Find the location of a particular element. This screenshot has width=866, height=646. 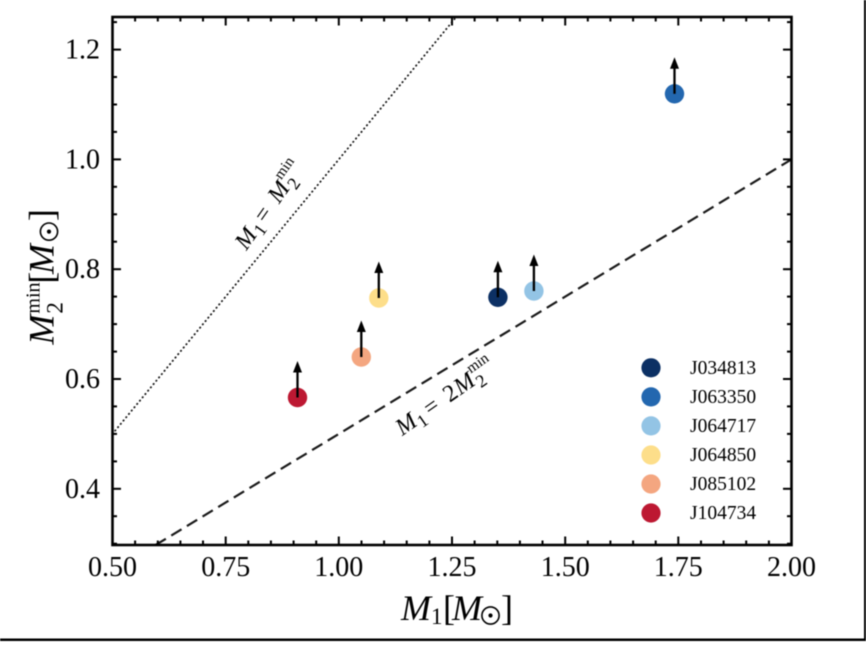

svg-text: 1.50 is located at coordinates (565, 567).